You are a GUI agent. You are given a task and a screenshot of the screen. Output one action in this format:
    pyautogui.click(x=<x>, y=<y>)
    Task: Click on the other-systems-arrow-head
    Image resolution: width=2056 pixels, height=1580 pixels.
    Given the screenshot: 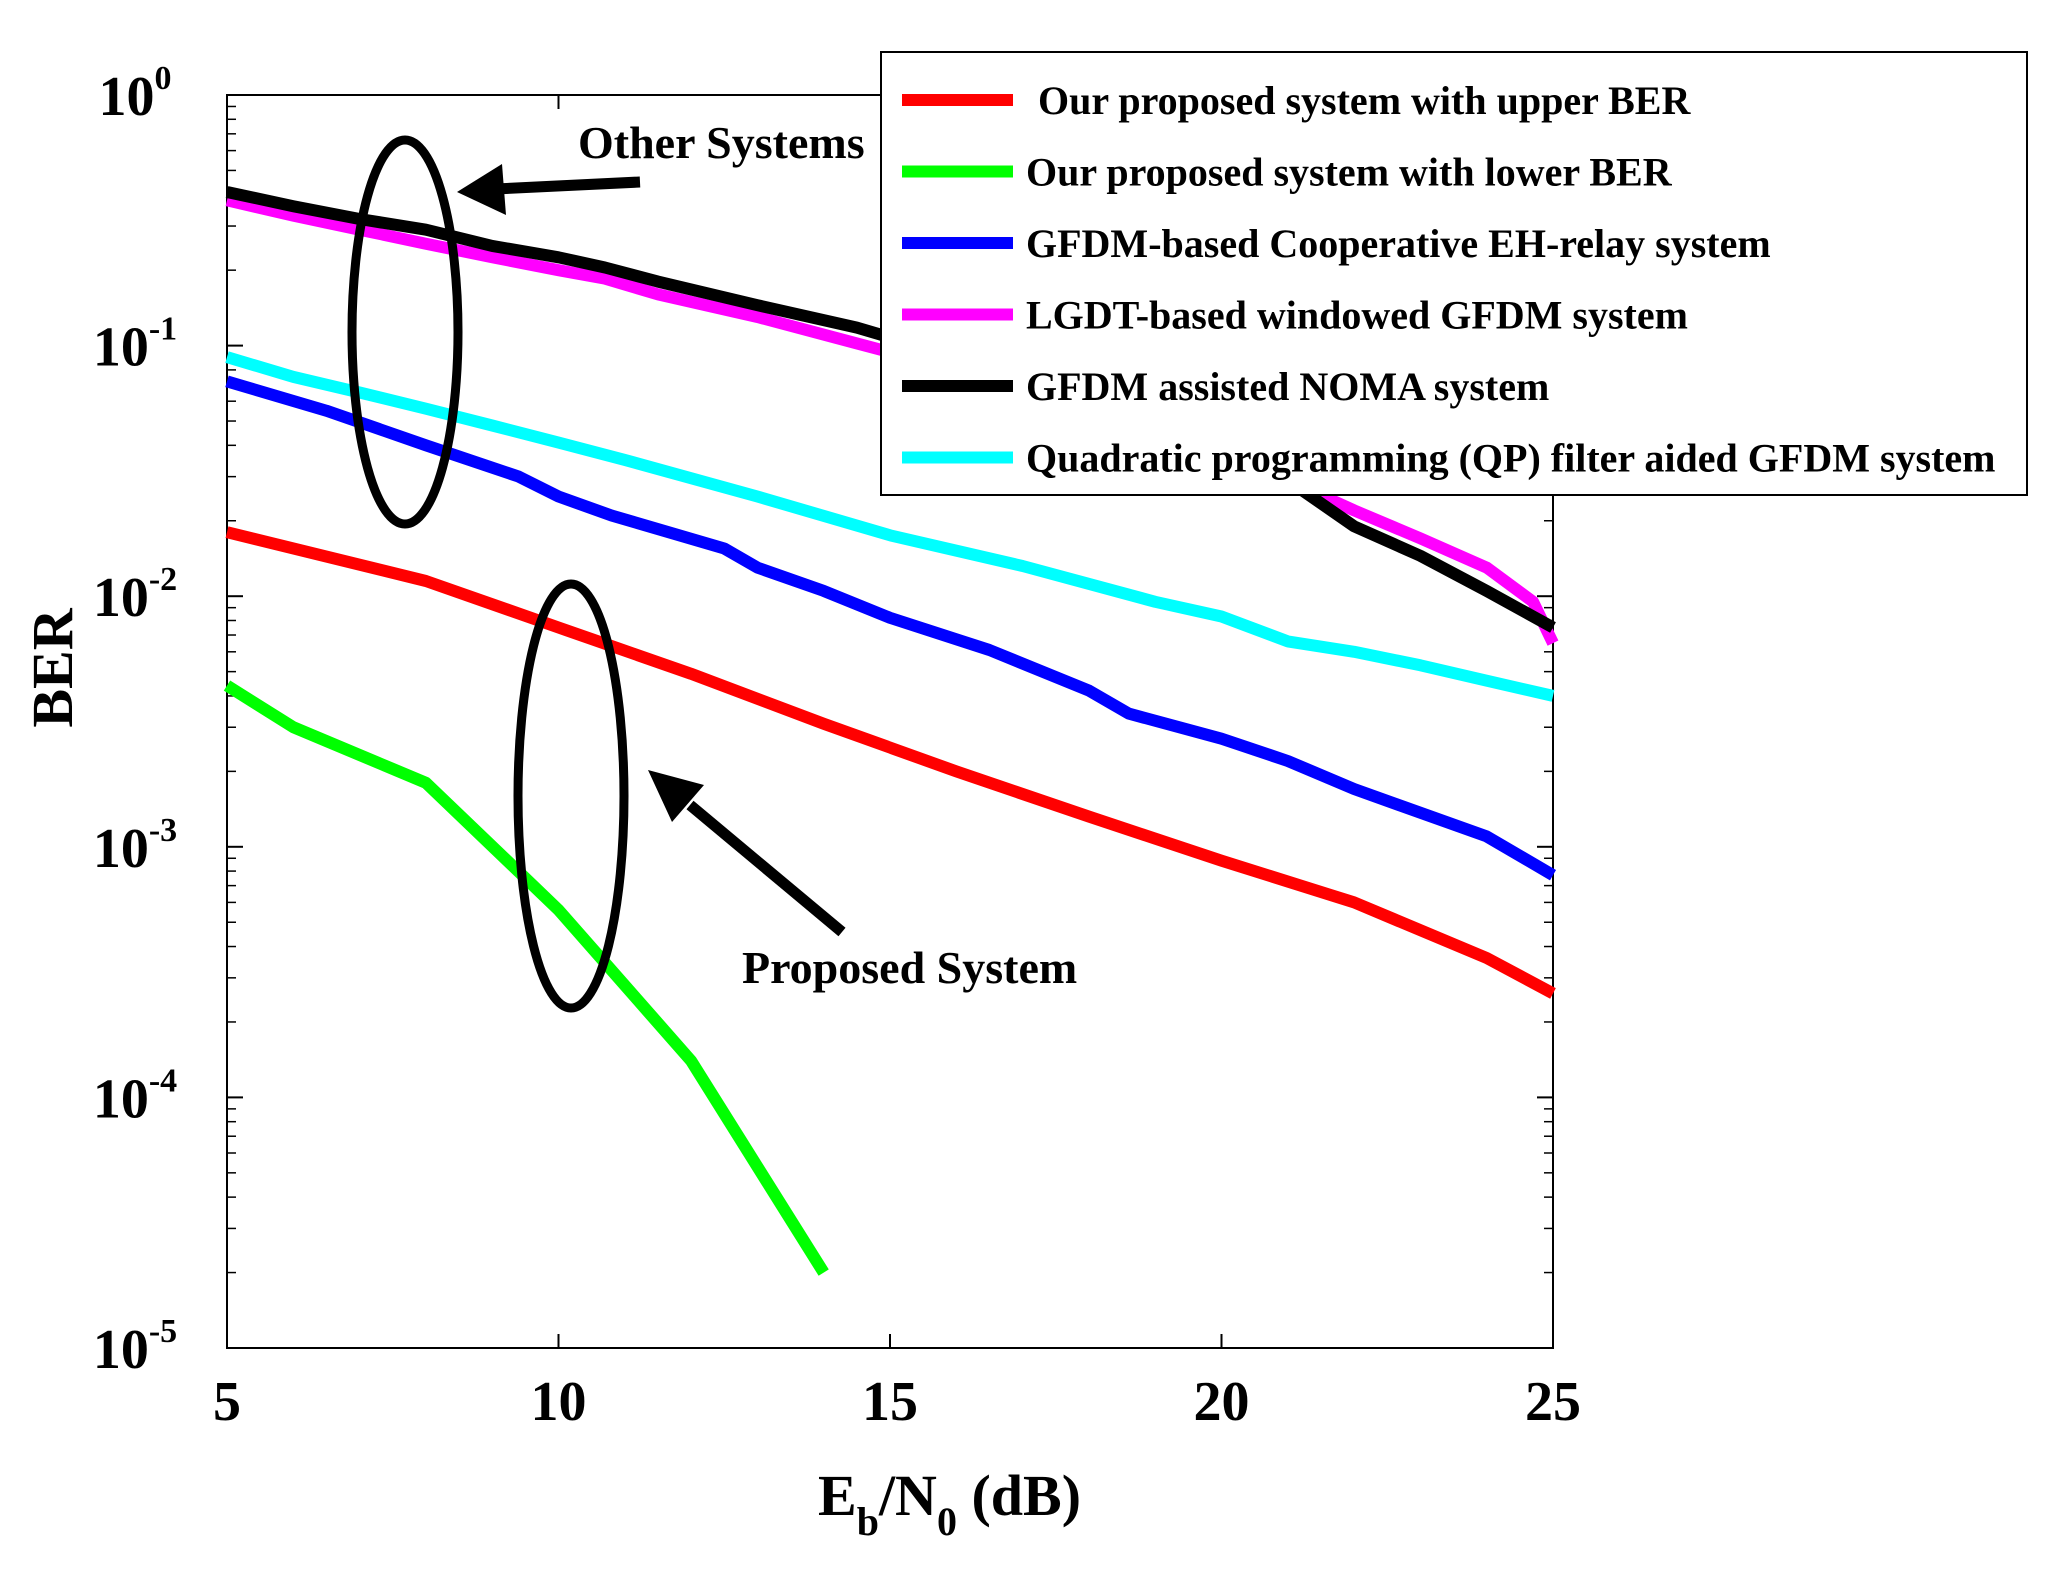 What is the action you would take?
    pyautogui.click(x=481, y=189)
    